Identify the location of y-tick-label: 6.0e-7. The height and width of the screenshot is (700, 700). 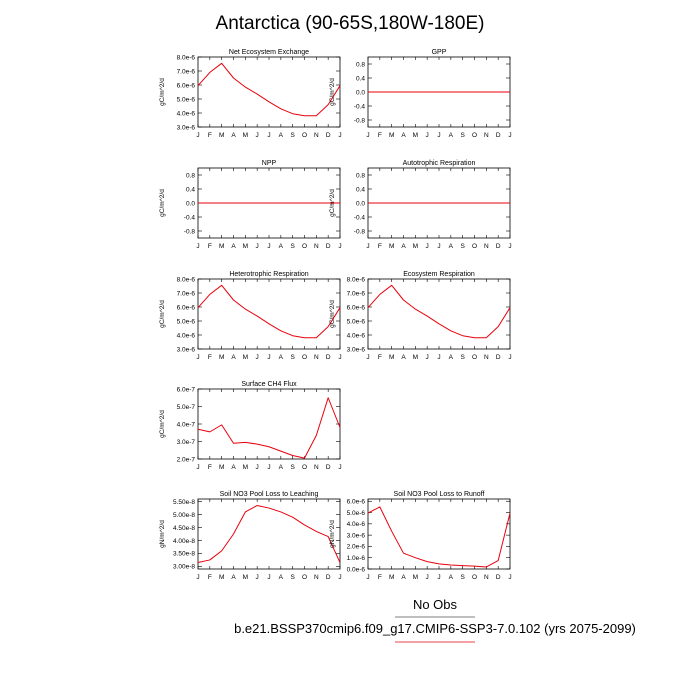
(186, 389).